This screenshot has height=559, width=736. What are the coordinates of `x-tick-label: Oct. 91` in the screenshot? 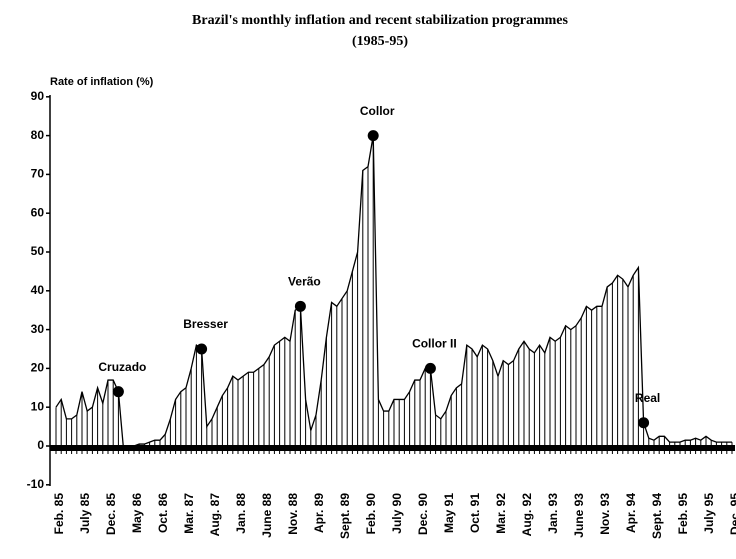 It's located at (475, 513).